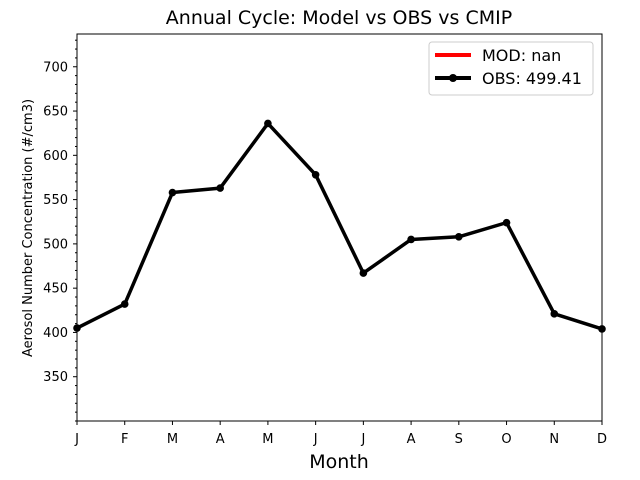 The height and width of the screenshot is (480, 640). Describe the element at coordinates (339, 18) in the screenshot. I see `chart-title: Annual Cycle: Model vs OBS vs CMIP` at that location.